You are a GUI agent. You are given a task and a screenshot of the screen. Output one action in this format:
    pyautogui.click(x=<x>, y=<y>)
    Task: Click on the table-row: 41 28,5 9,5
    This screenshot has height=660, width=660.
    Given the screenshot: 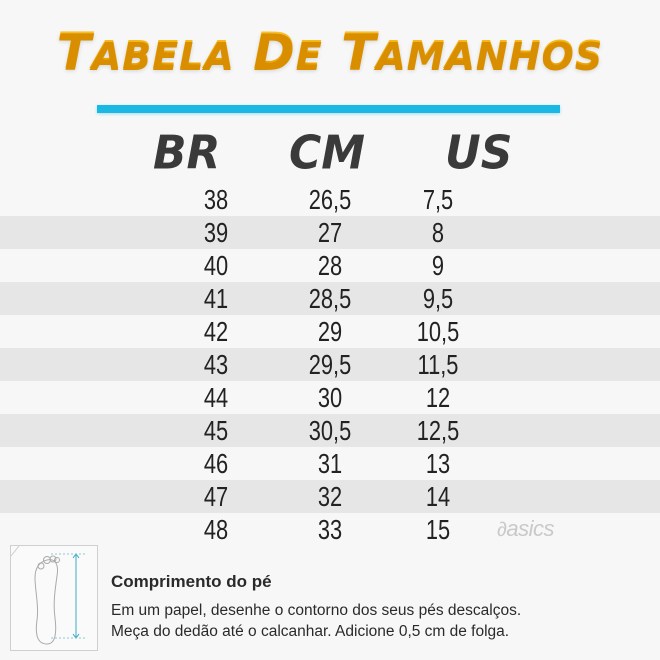 What is the action you would take?
    pyautogui.click(x=330, y=298)
    